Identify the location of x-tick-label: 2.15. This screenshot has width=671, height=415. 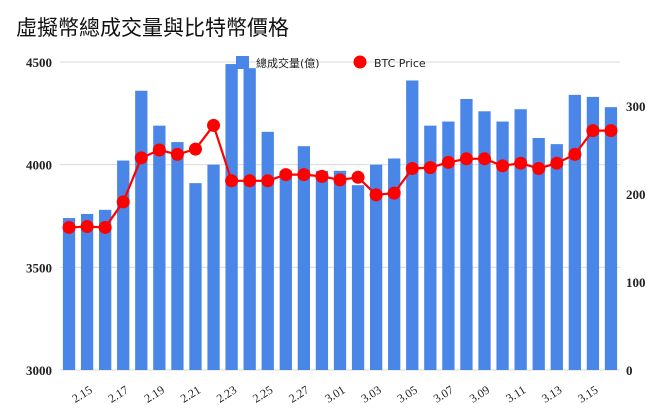
(81, 394).